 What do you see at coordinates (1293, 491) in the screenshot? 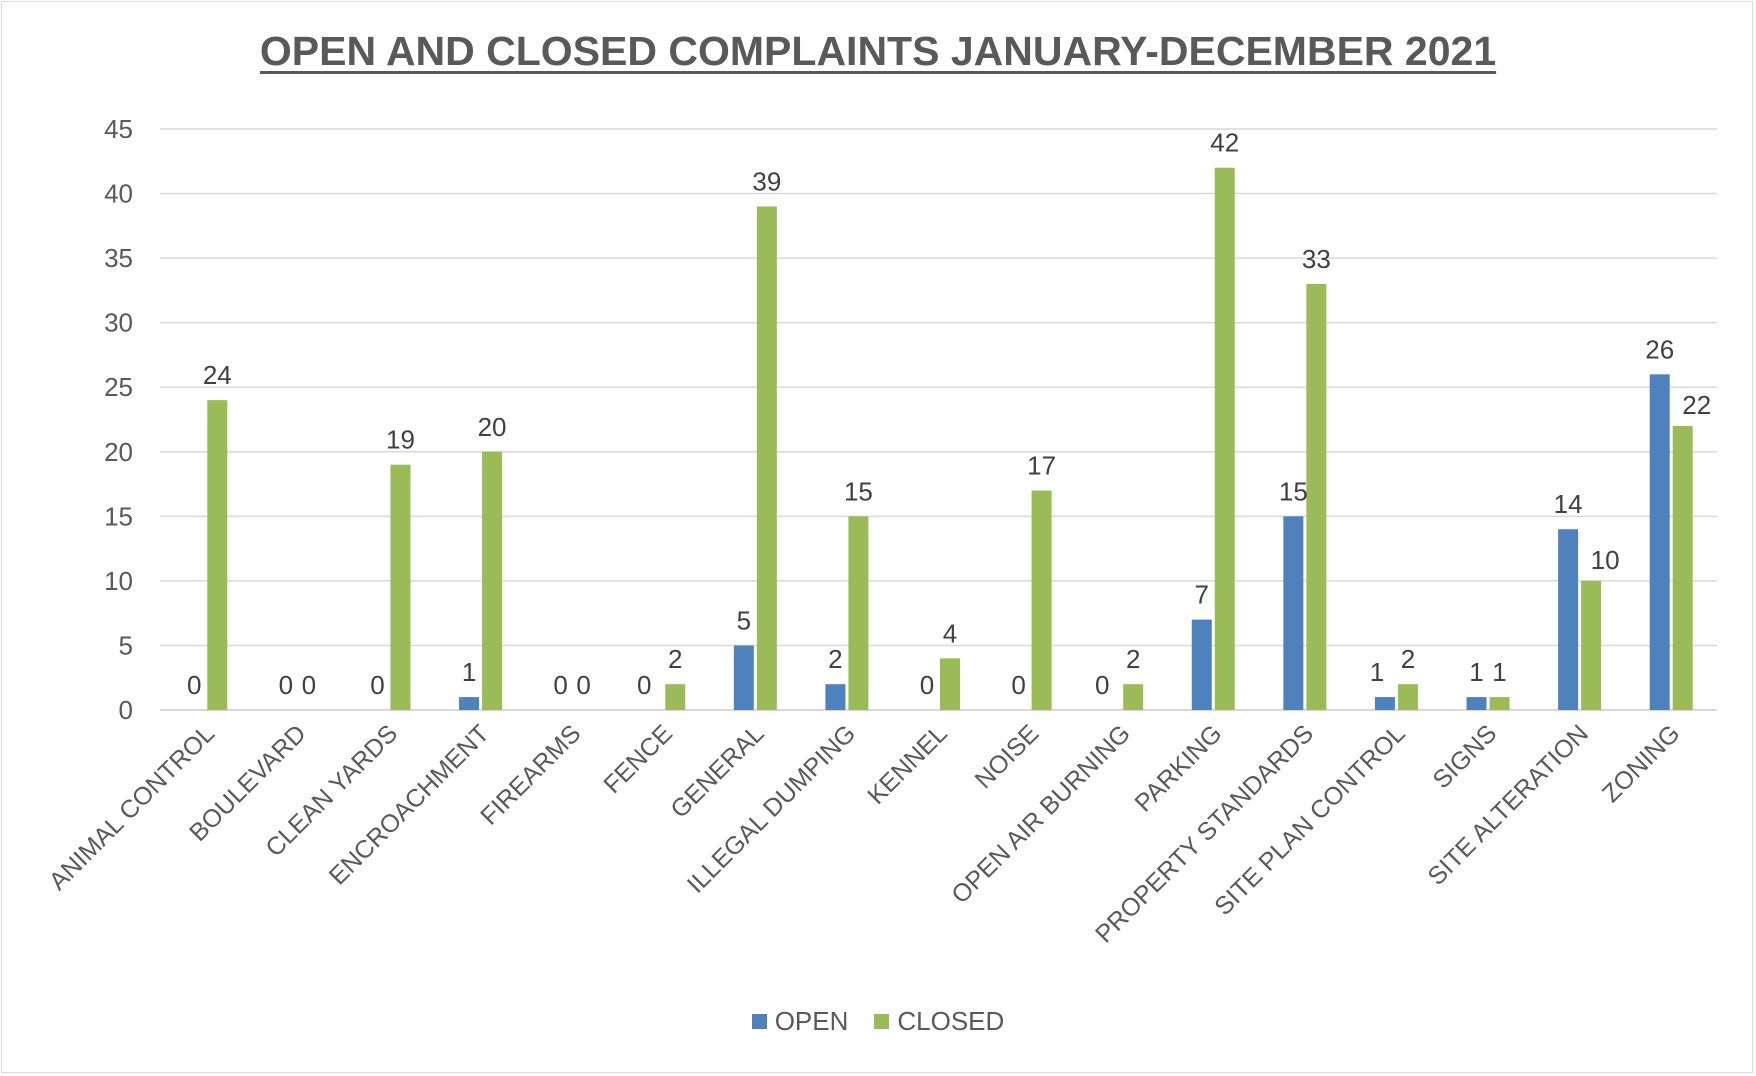
I see `data-label-open: 15` at bounding box center [1293, 491].